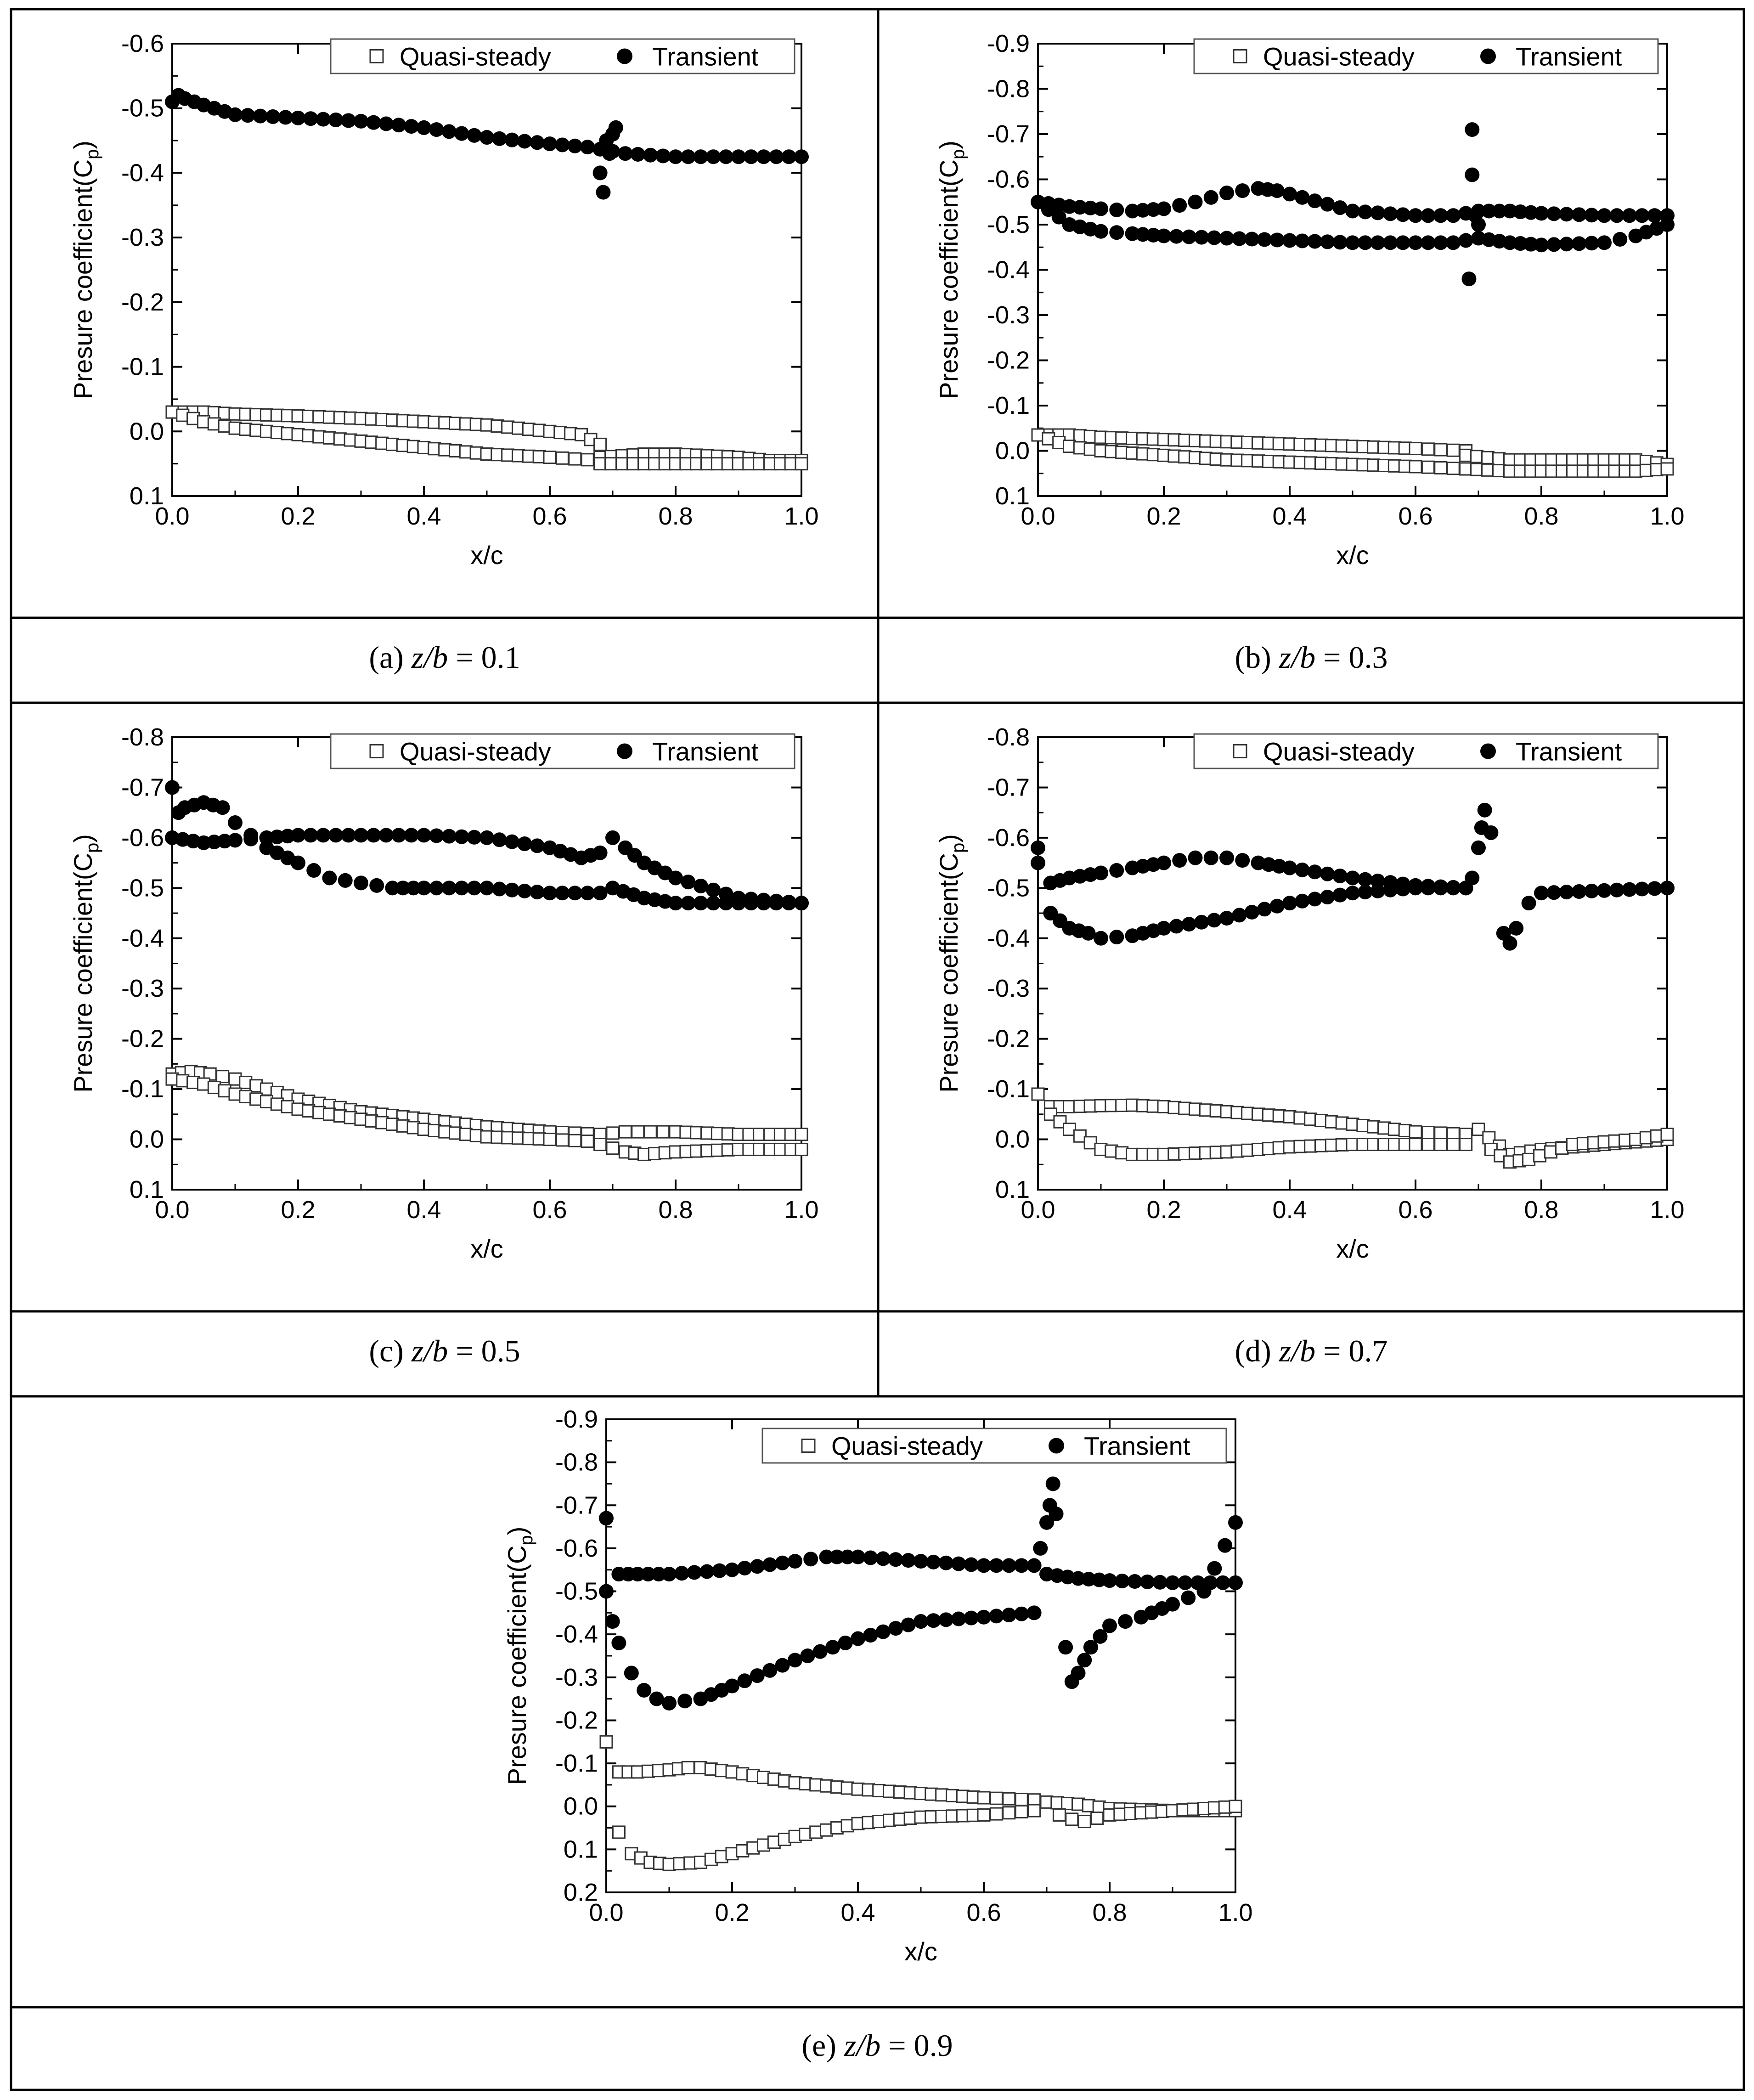 Image resolution: width=1754 pixels, height=2100 pixels. I want to click on x-tick-label: 0.6, so click(1415, 516).